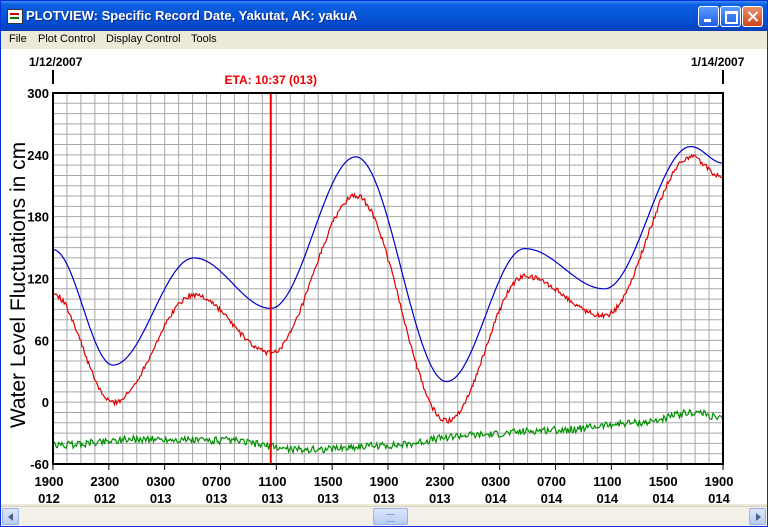 The width and height of the screenshot is (768, 527). What do you see at coordinates (204, 39) in the screenshot?
I see `menu-tools: Tools` at bounding box center [204, 39].